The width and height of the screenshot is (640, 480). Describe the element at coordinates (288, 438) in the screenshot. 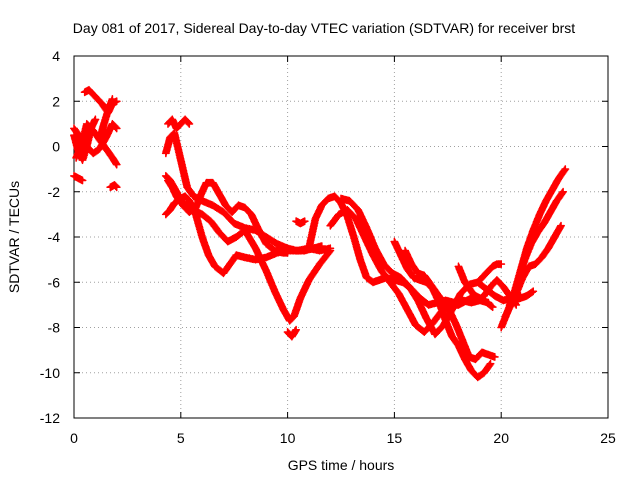

I see `x-tick-label: 10` at that location.